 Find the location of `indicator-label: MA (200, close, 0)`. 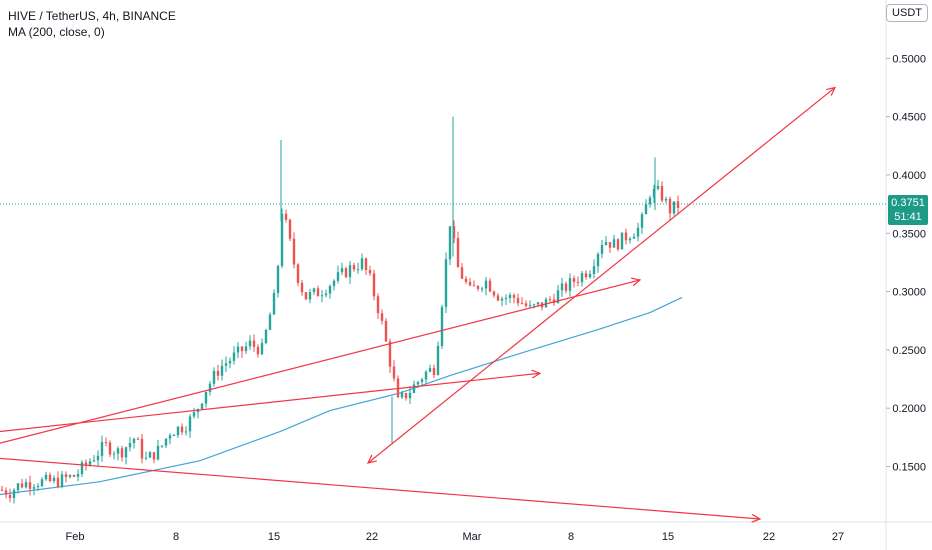

indicator-label: MA (200, close, 0) is located at coordinates (56, 32).